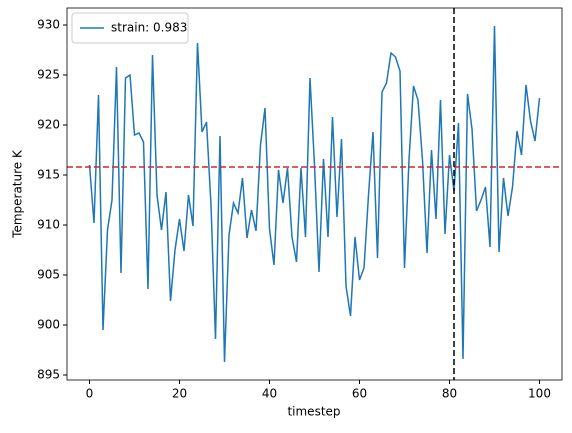 The height and width of the screenshot is (433, 572). Describe the element at coordinates (539, 394) in the screenshot. I see `x-tick-label: 100` at that location.